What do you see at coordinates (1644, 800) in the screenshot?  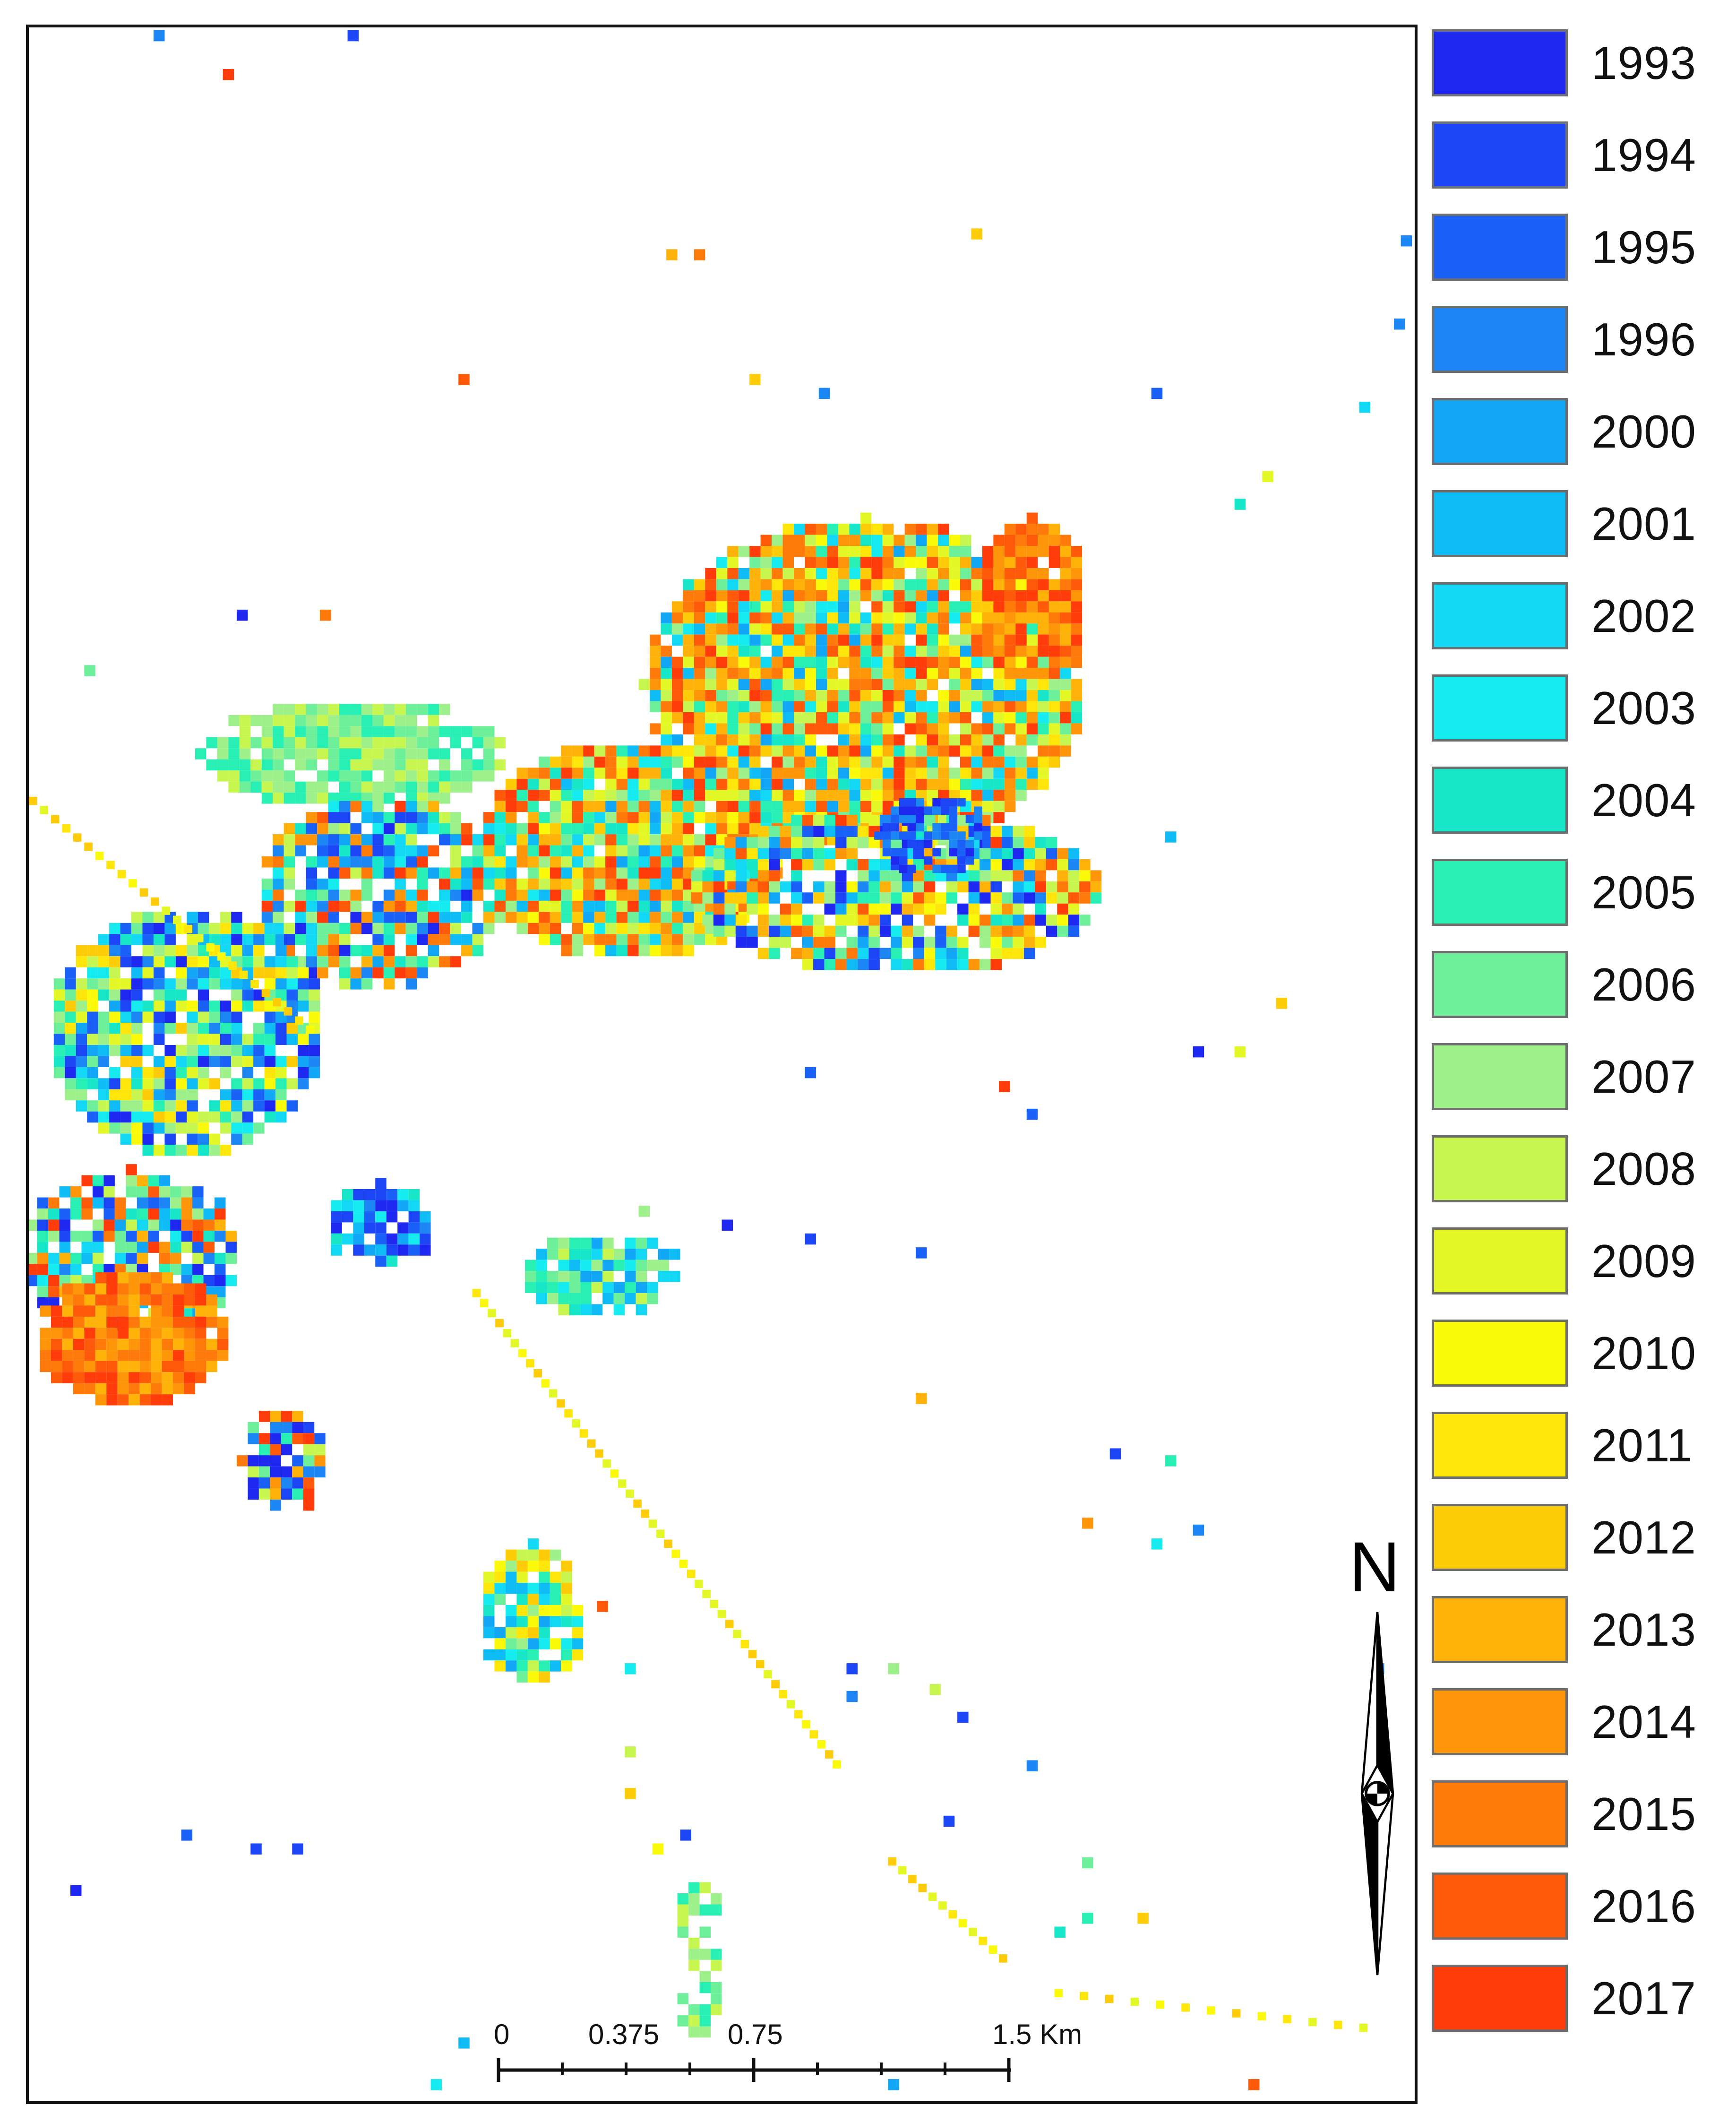 I see `legend-label: 2004` at bounding box center [1644, 800].